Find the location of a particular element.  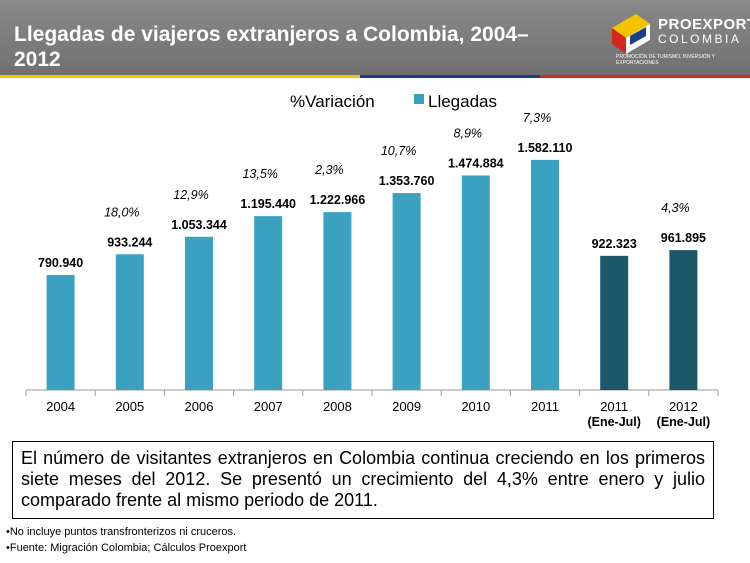

x-tick-label-7: 2011 is located at coordinates (545, 406).